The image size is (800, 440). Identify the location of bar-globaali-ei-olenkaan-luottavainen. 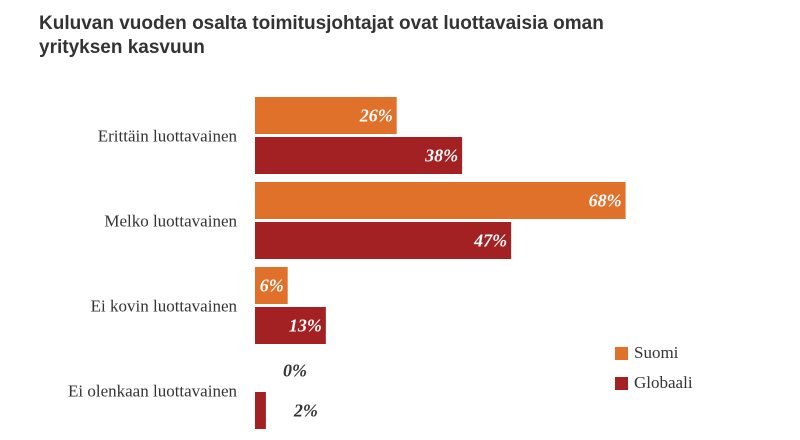
(260, 410).